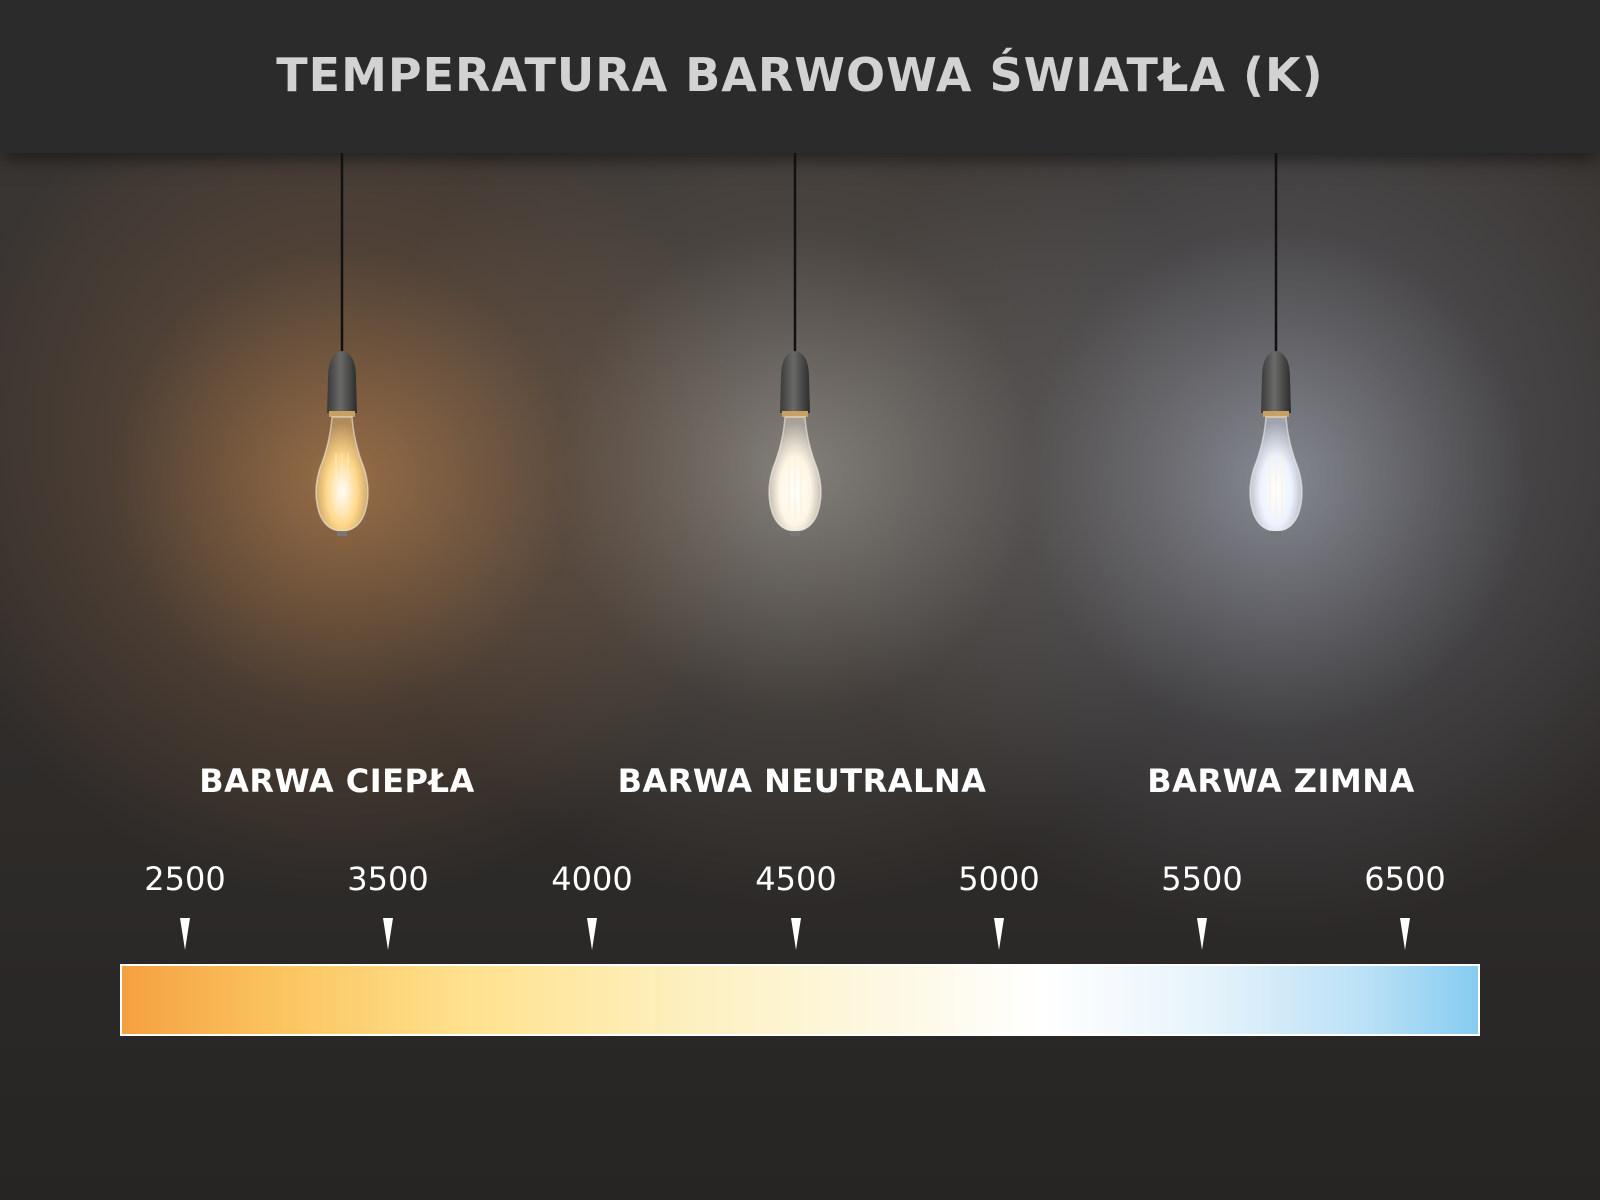 The image size is (1600, 1200). I want to click on category-label-warm: BARWA CIEPŁA, so click(337, 781).